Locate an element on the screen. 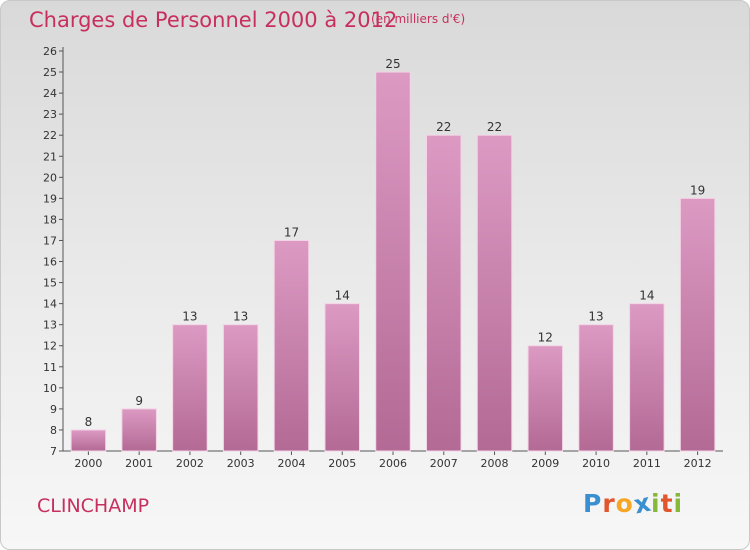 The width and height of the screenshot is (750, 550). logo-letter: o is located at coordinates (624, 503).